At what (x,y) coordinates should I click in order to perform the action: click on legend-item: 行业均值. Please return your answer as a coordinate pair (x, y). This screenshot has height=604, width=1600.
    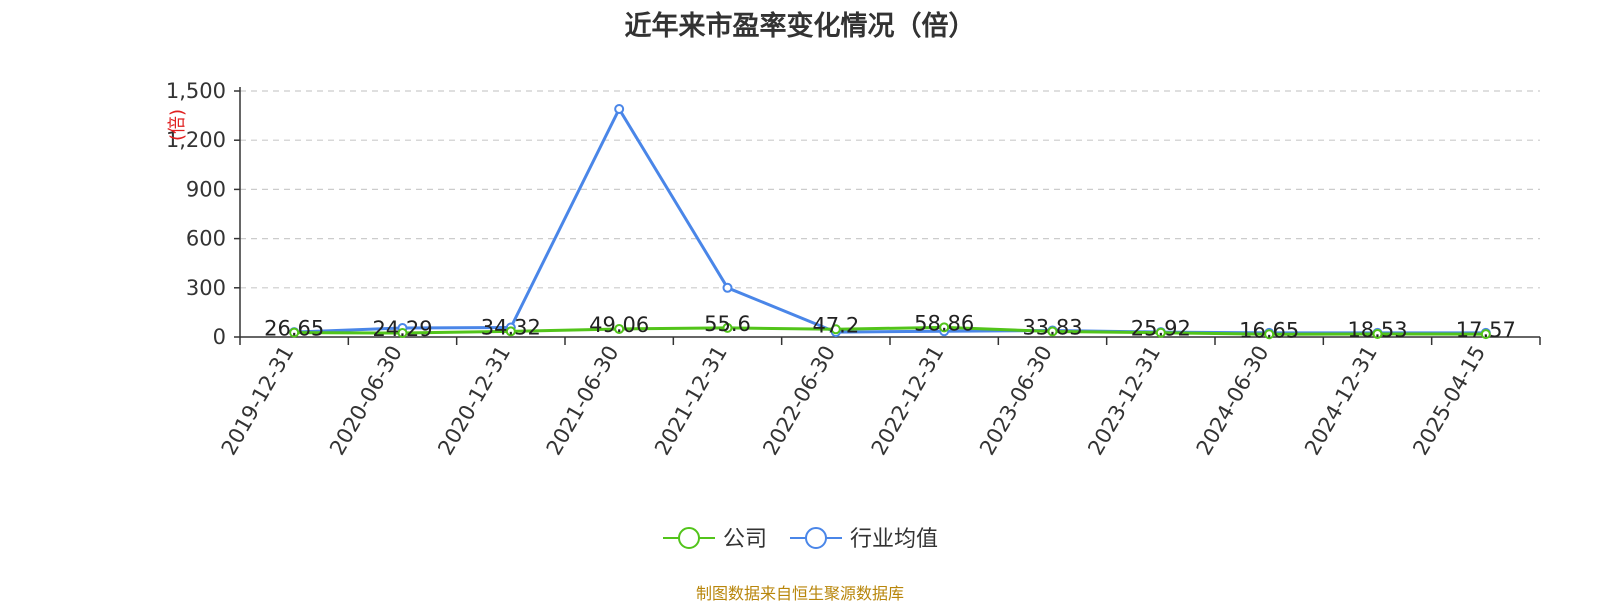
    Looking at the image, I should click on (864, 539).